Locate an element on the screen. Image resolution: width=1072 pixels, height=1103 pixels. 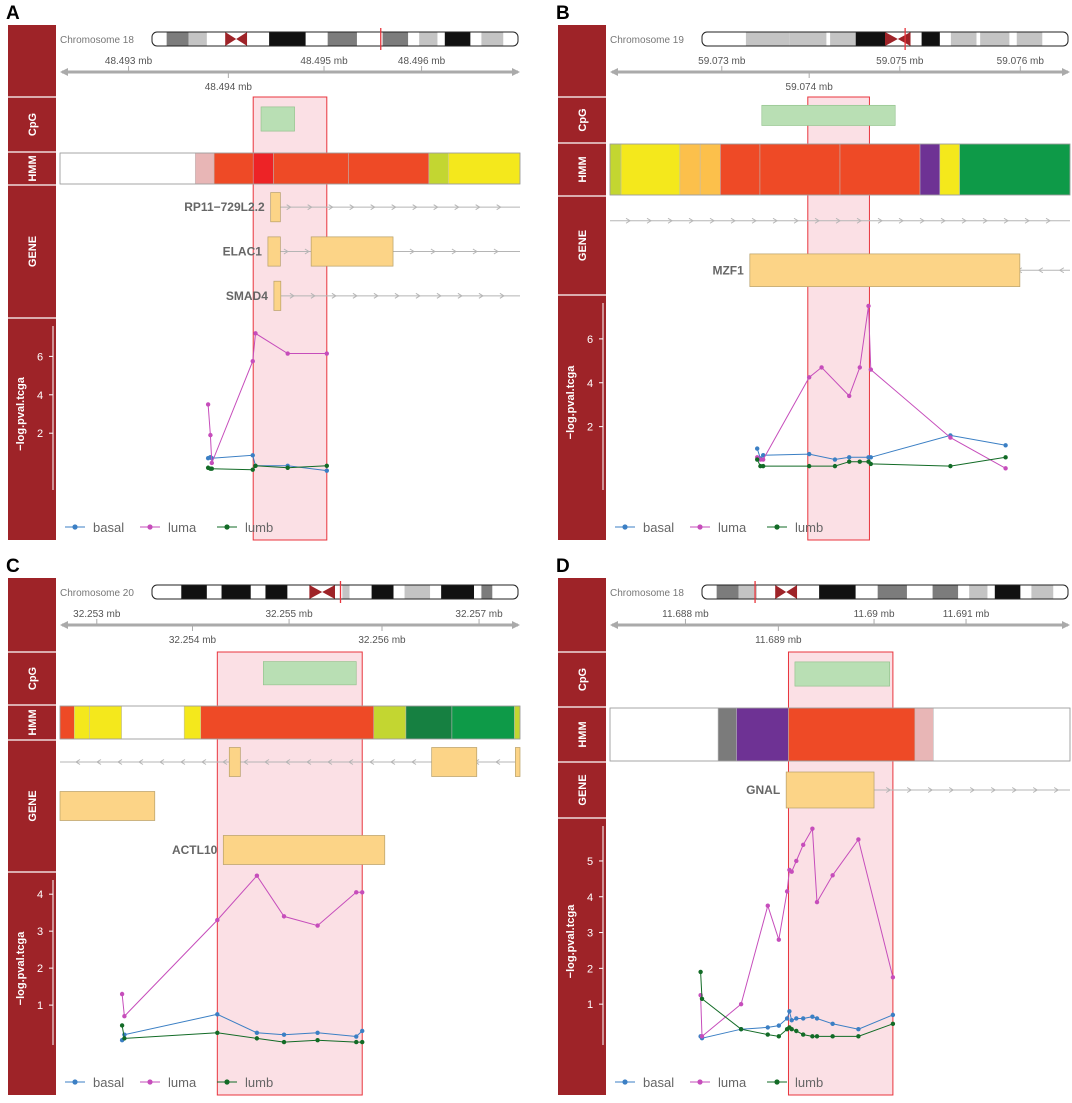
y-tick-label: 5 is located at coordinates (590, 862).